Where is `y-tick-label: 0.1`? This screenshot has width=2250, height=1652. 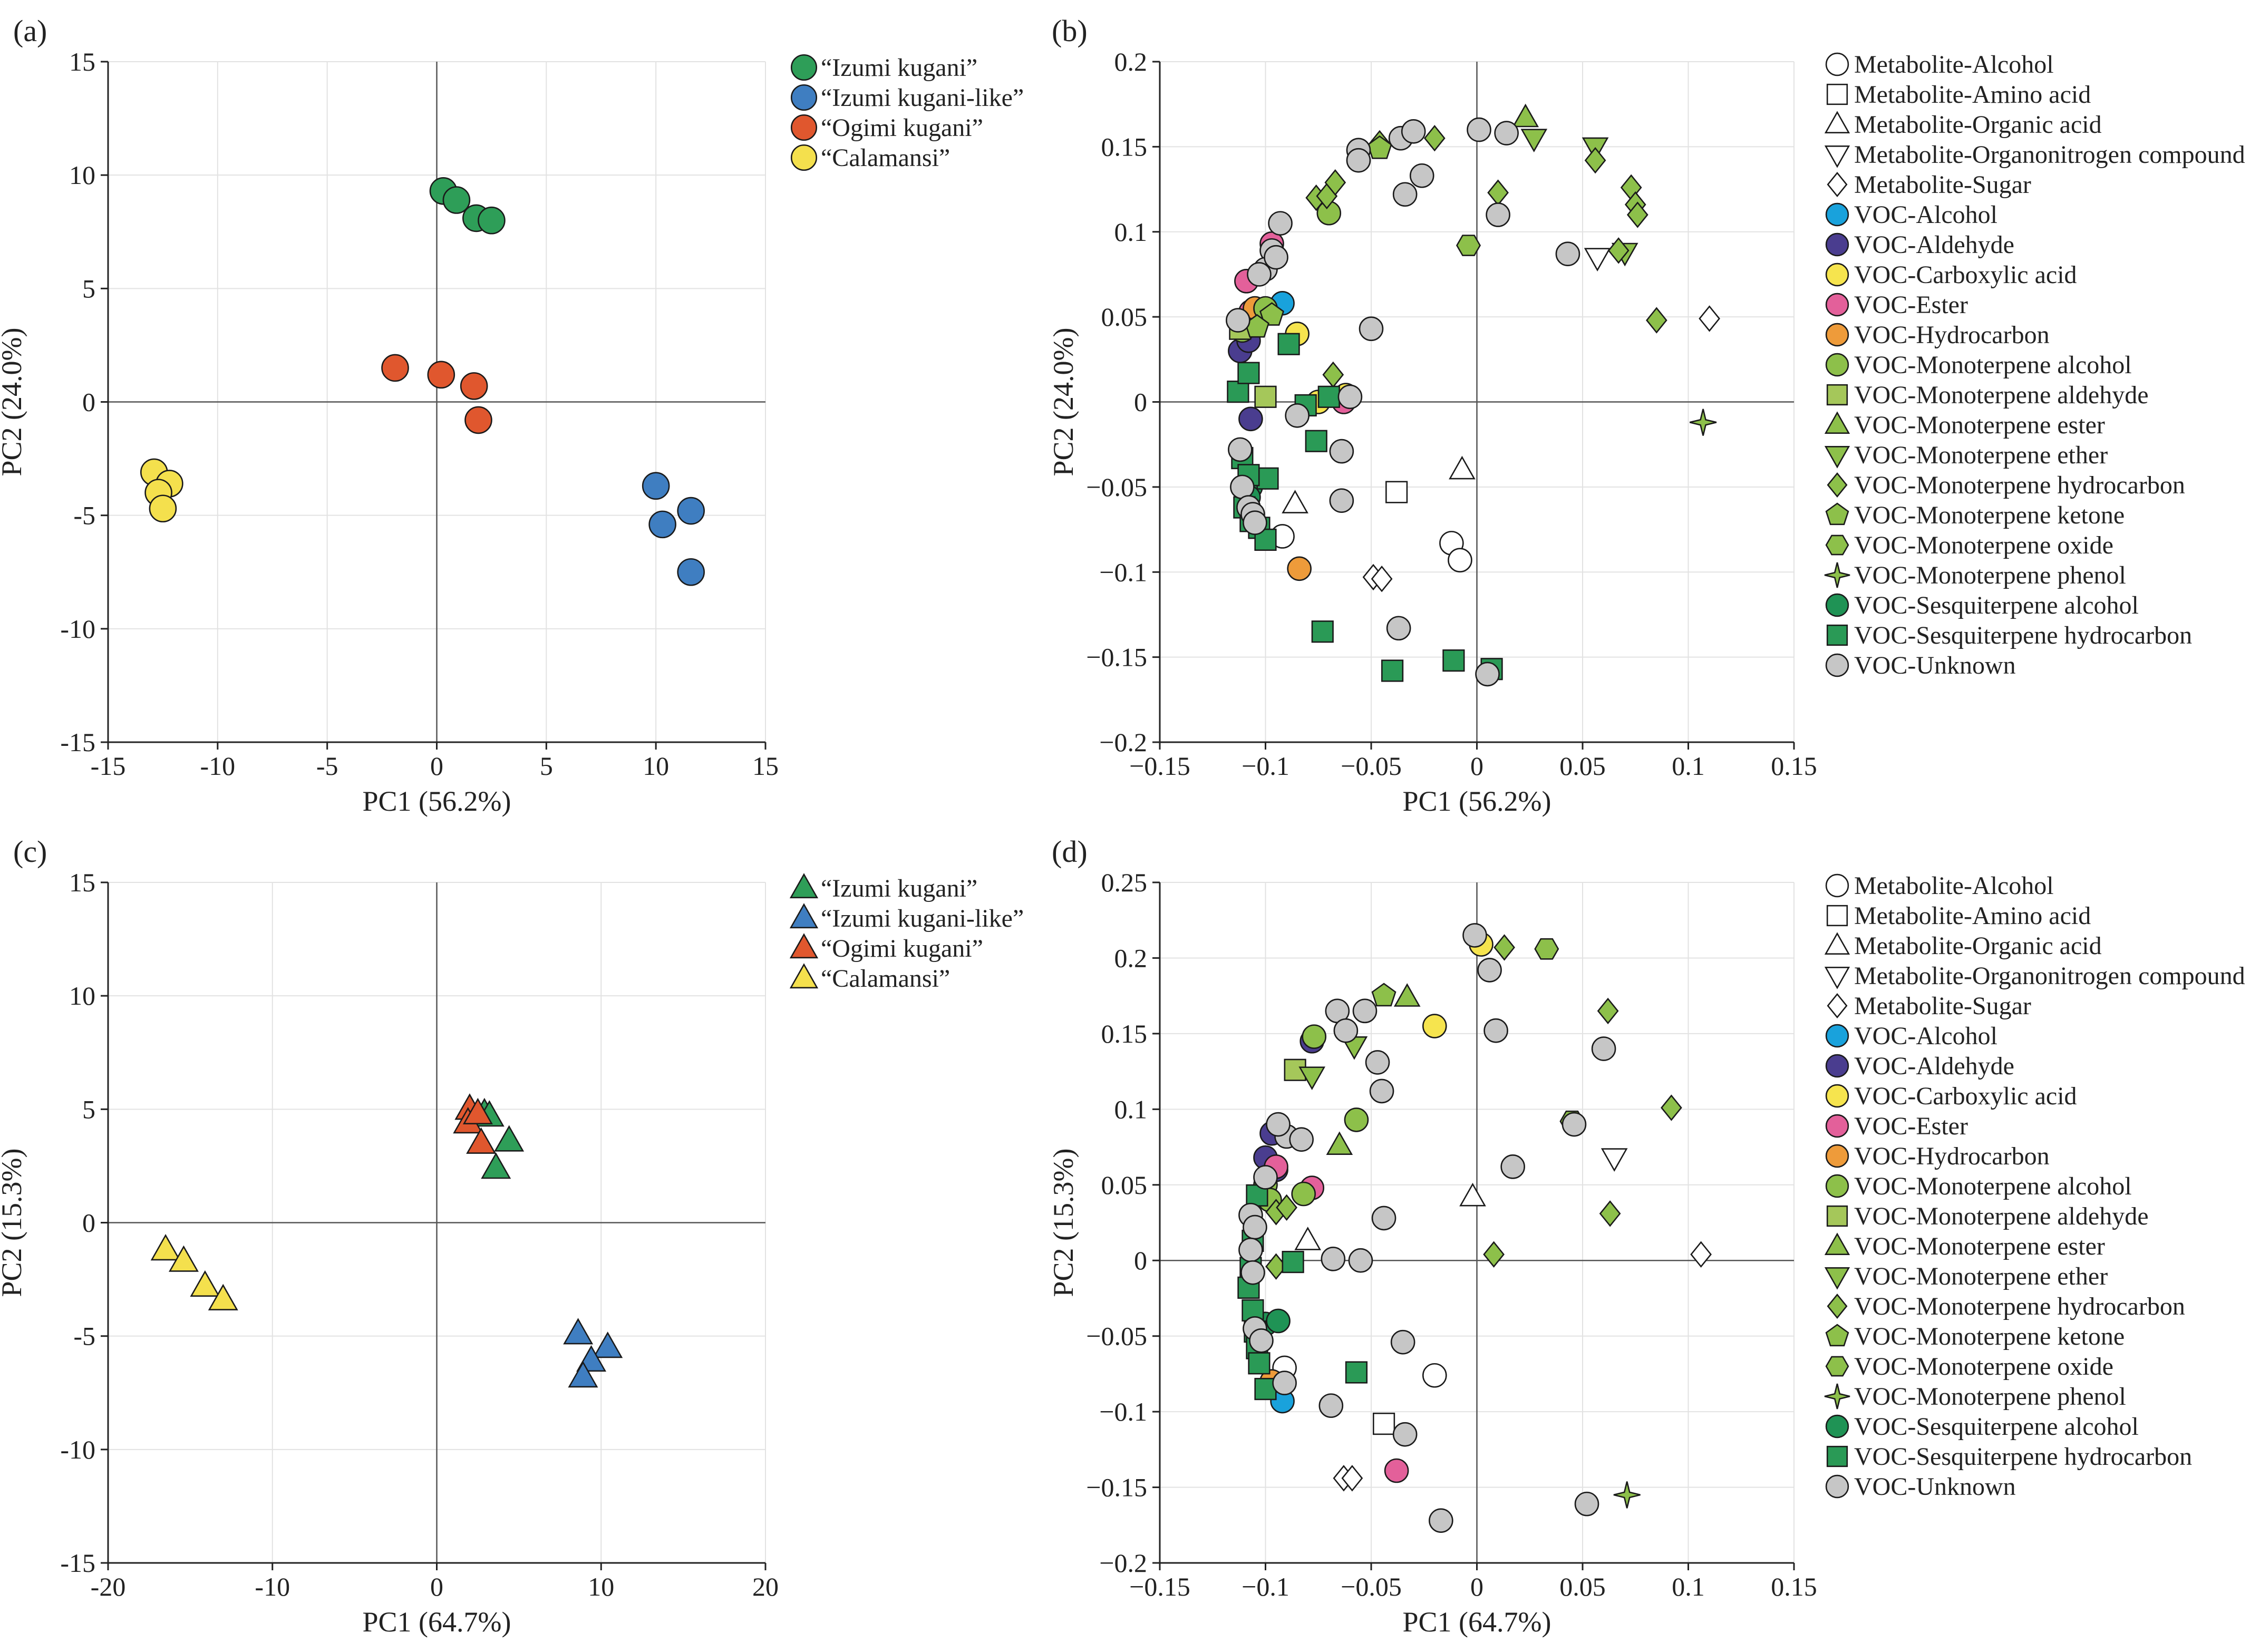
y-tick-label: 0.1 is located at coordinates (1131, 232).